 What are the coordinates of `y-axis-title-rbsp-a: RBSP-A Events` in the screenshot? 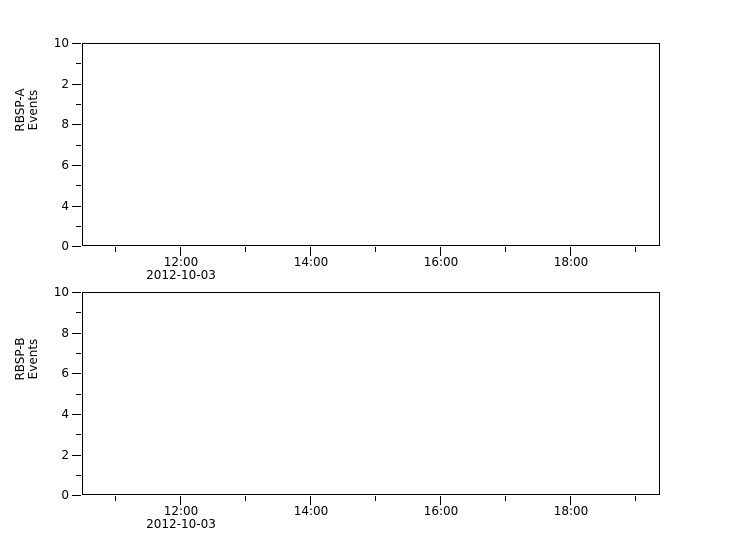 It's located at (27, 110).